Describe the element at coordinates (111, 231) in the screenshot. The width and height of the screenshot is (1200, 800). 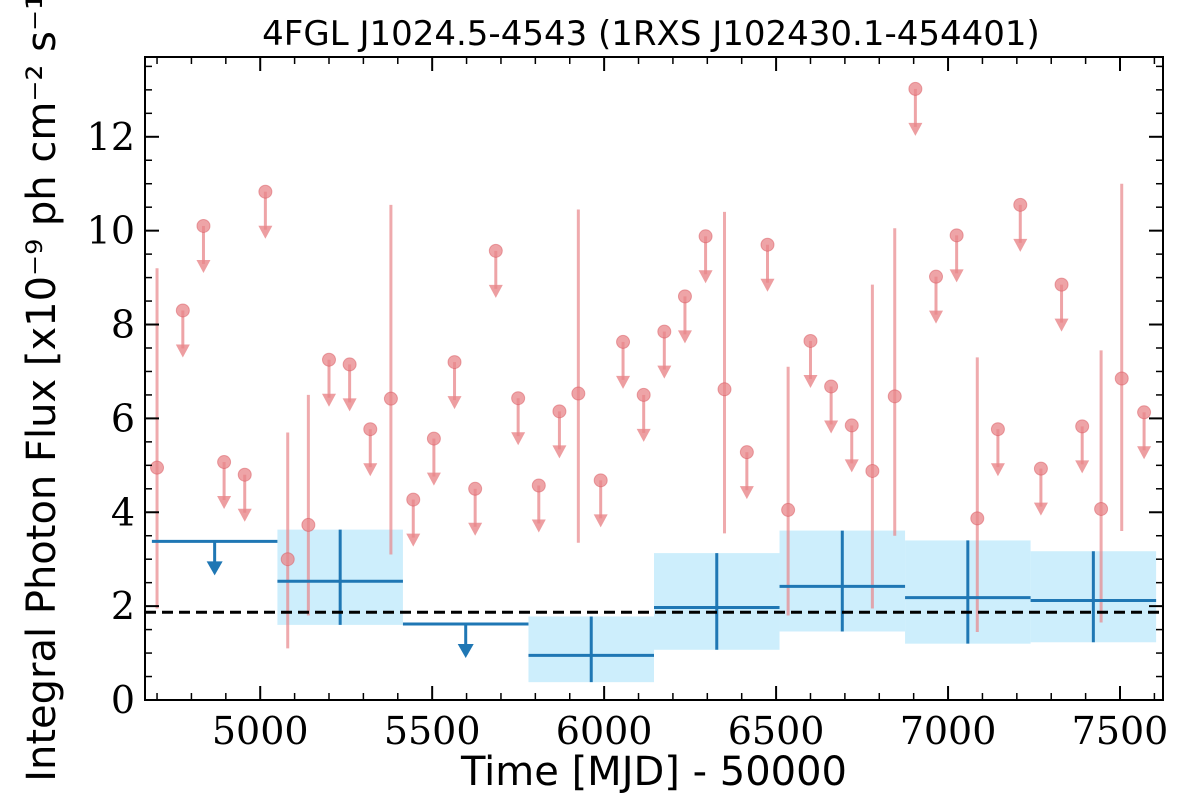
I see `y-tick-label: 10` at that location.